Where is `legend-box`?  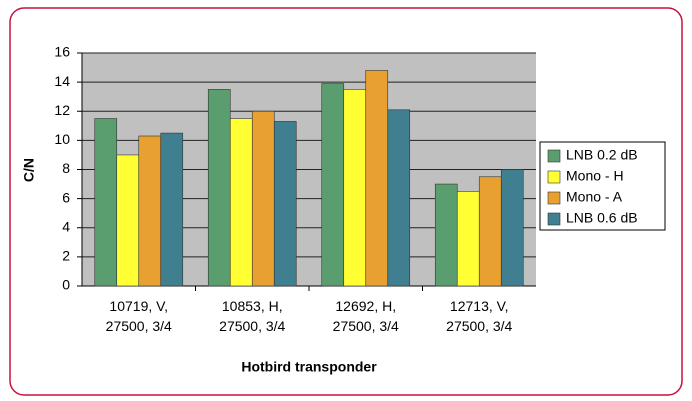
legend-box is located at coordinates (602, 186).